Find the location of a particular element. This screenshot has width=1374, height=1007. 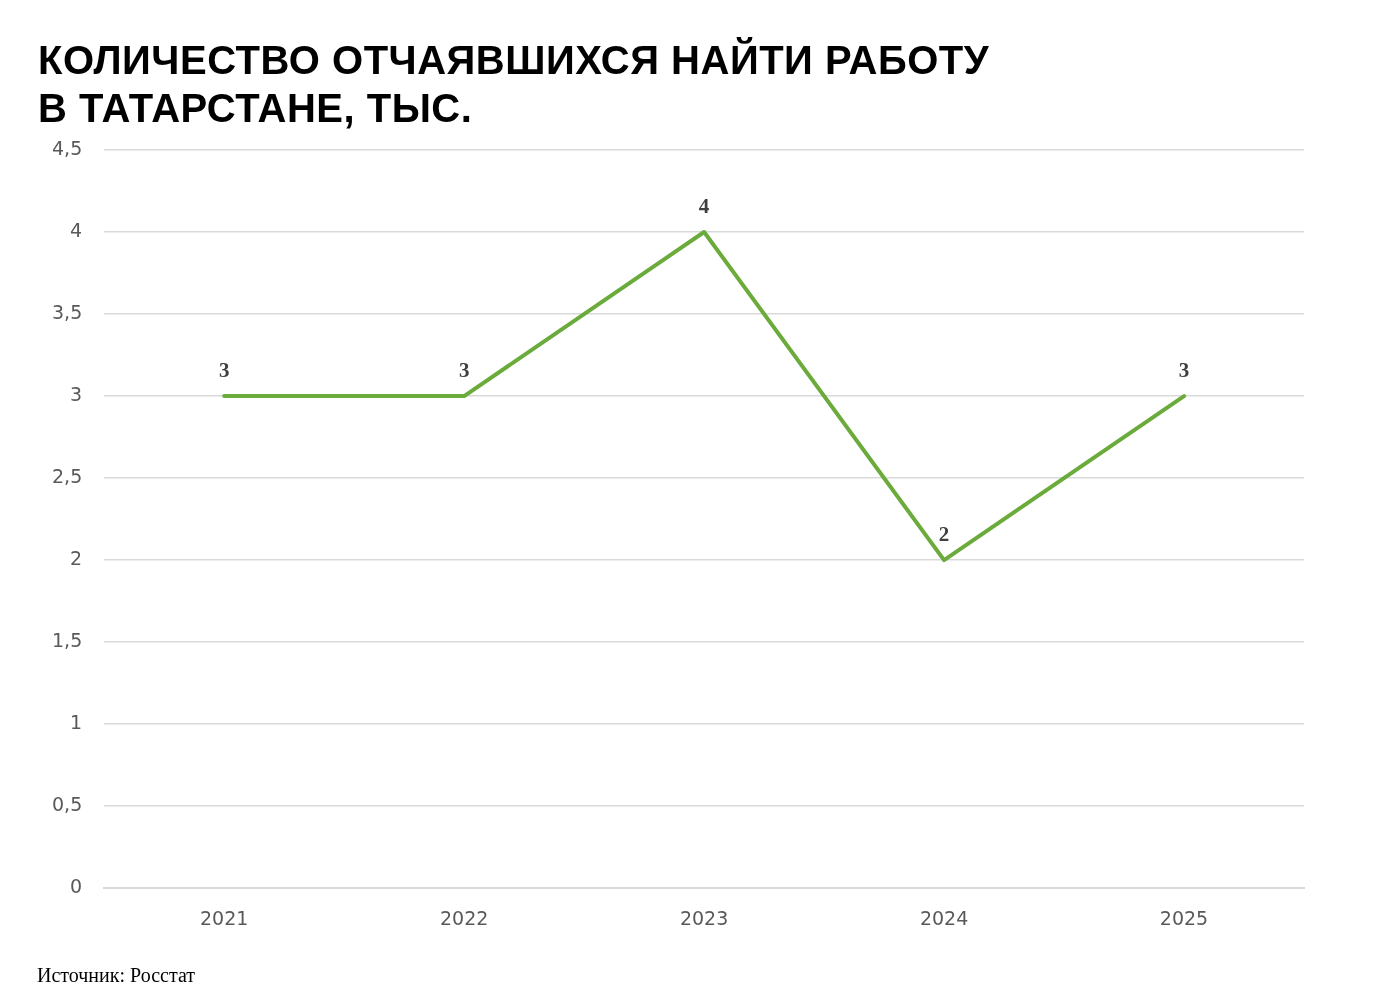

y-tick-label: 2,5 is located at coordinates (67, 476).